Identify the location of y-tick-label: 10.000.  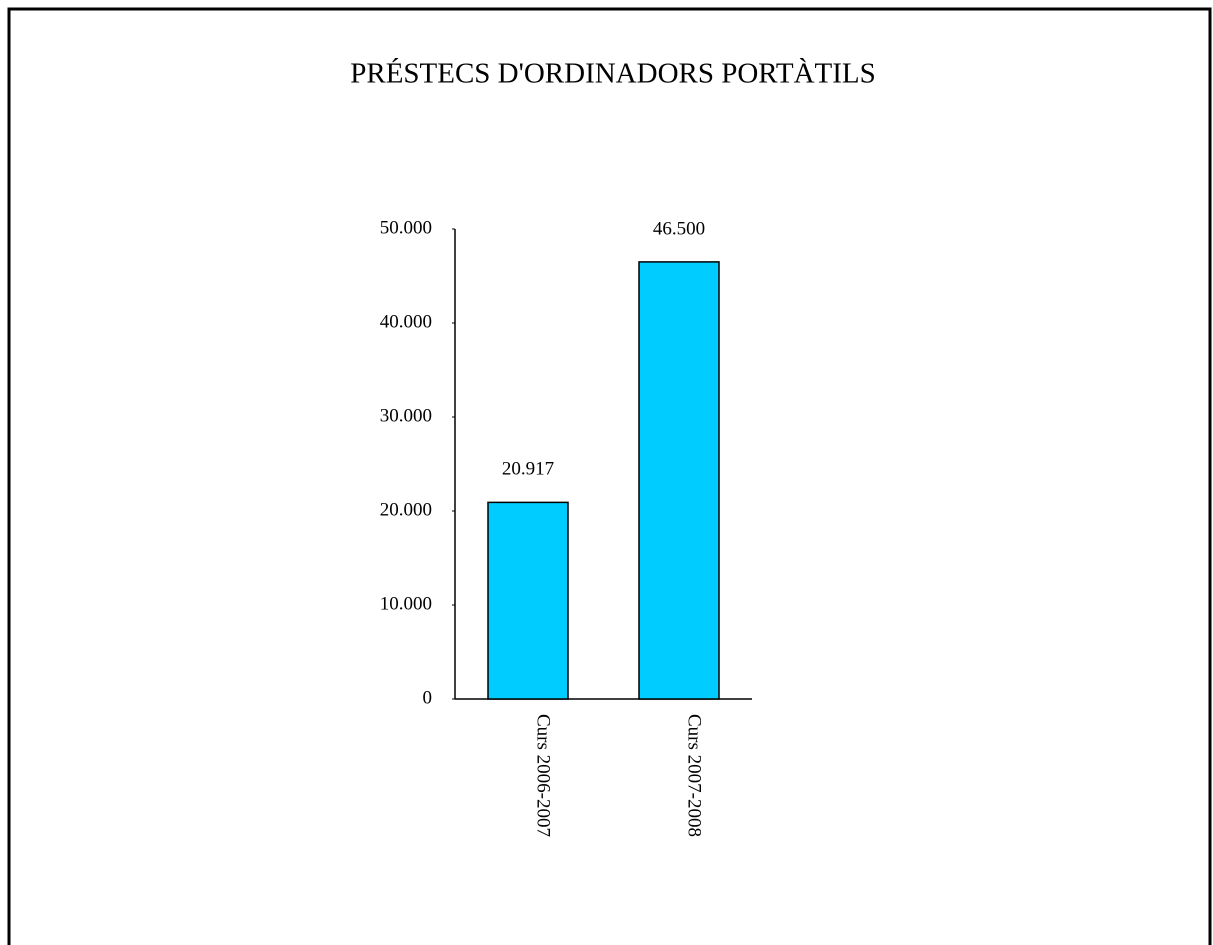
(406, 603).